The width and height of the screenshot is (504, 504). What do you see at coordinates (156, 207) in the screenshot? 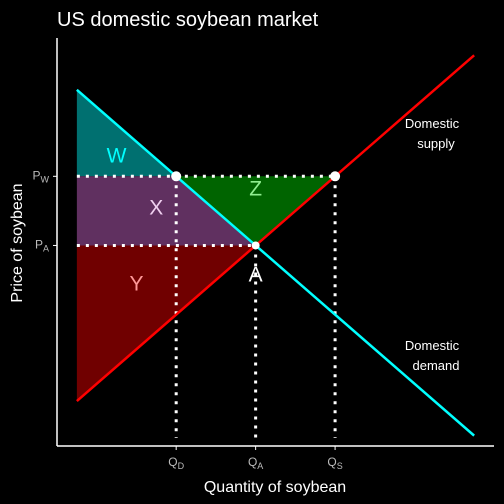
I see `region-label-x: X` at bounding box center [156, 207].